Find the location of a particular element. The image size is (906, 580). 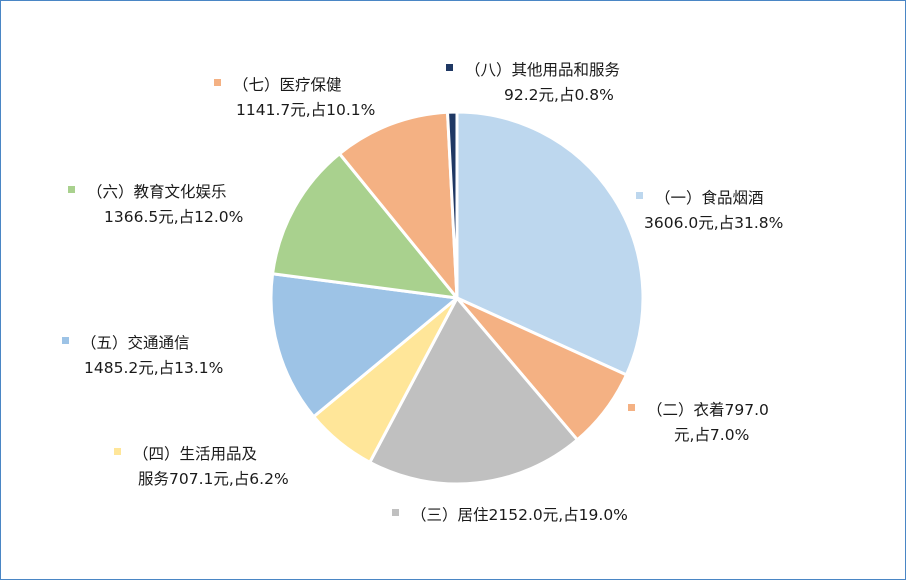

label-slice-6: （六）教育文化娱乐 1366.5元,占12.0% is located at coordinates (155, 205).